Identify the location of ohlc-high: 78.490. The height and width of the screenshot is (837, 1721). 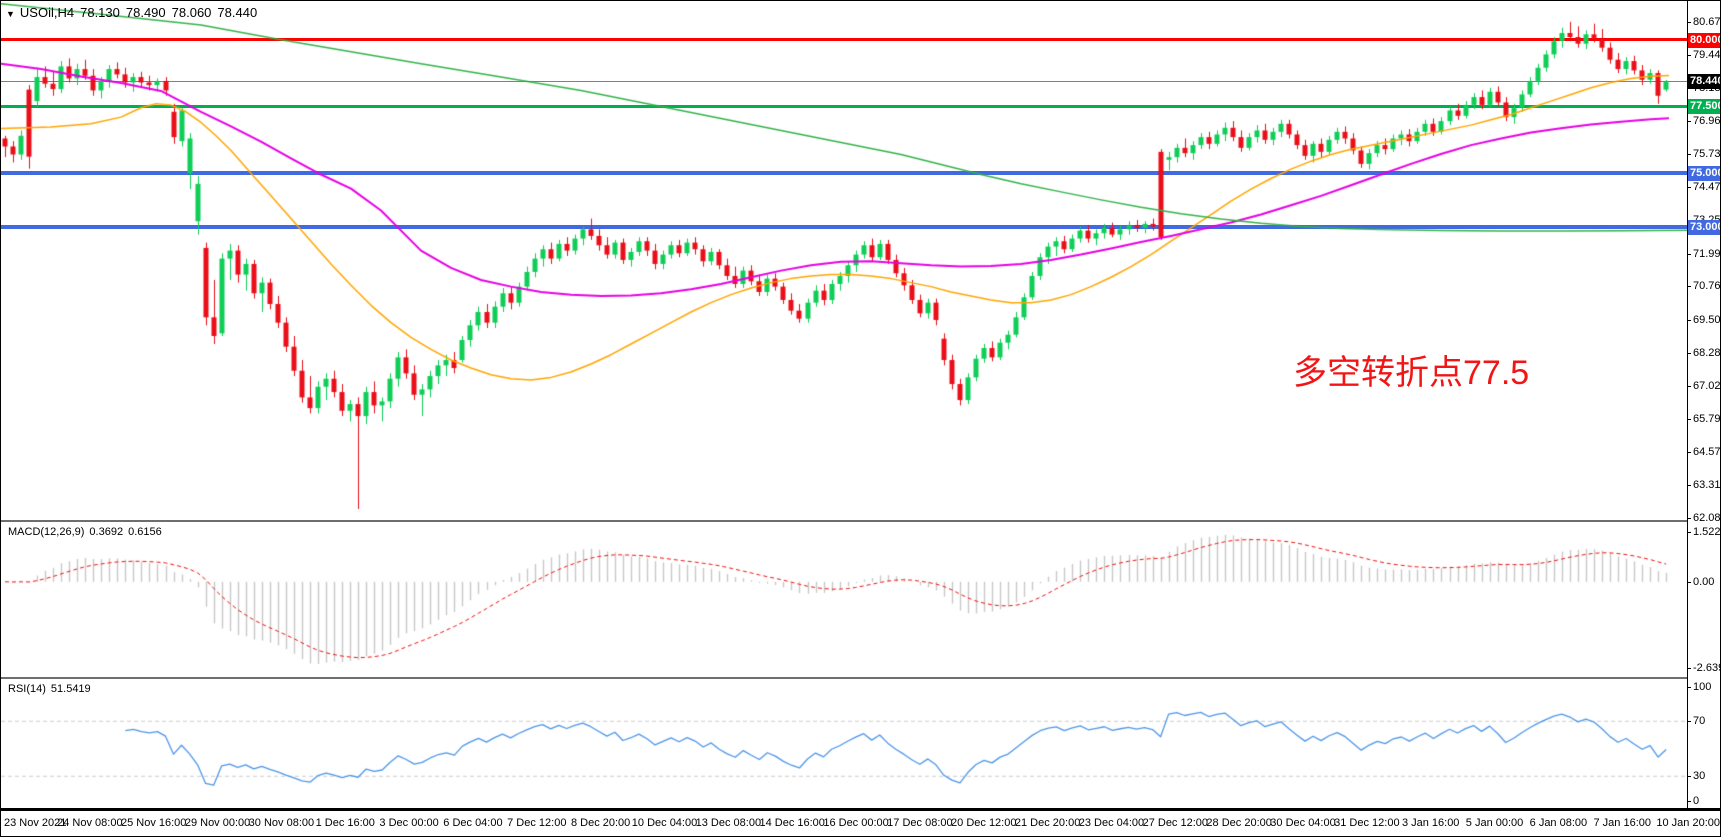
(145, 12).